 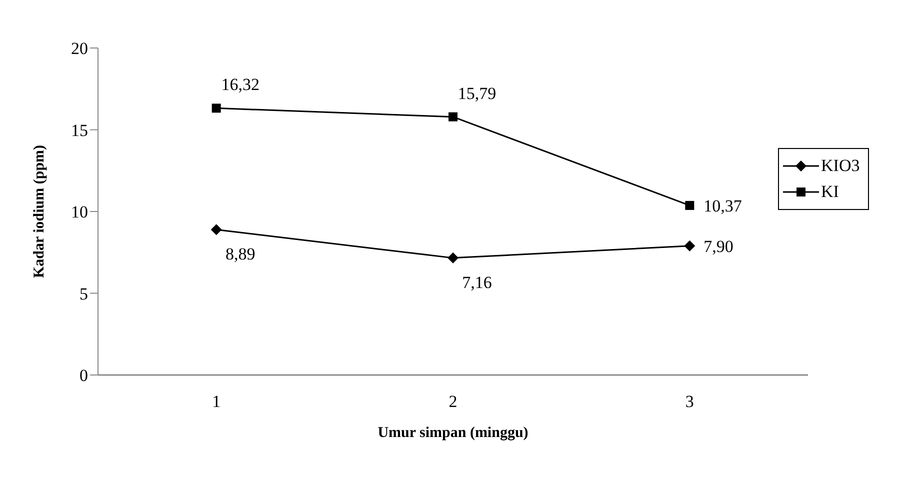 I want to click on y-tick-label: 5, so click(x=84, y=294).